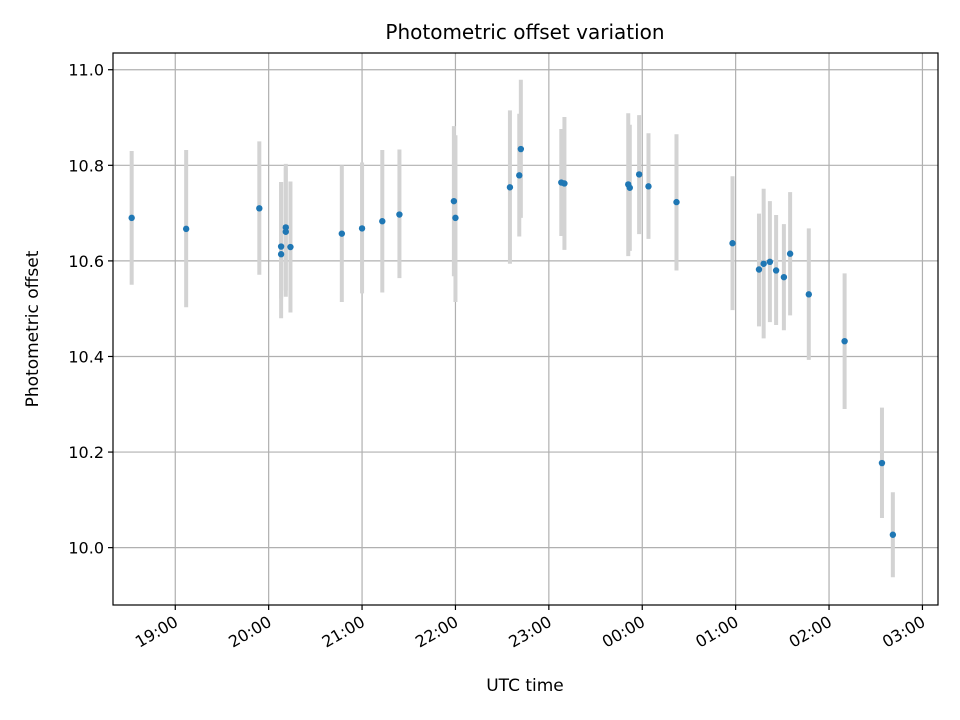  Describe the element at coordinates (86, 548) in the screenshot. I see `y-tick-label: 10.0` at that location.